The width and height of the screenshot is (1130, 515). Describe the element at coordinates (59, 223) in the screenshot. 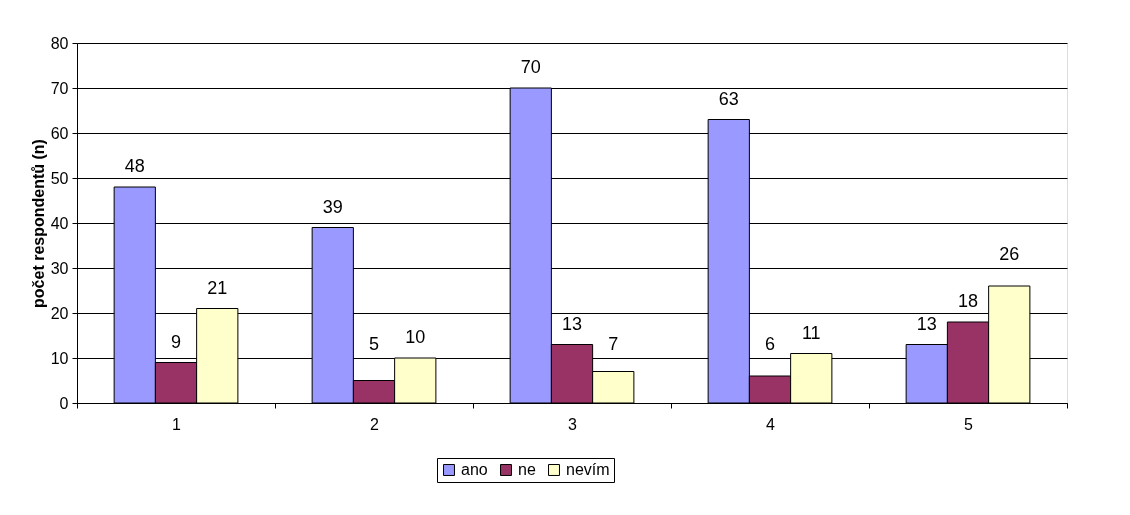

I see `y-tick-label: 40` at that location.